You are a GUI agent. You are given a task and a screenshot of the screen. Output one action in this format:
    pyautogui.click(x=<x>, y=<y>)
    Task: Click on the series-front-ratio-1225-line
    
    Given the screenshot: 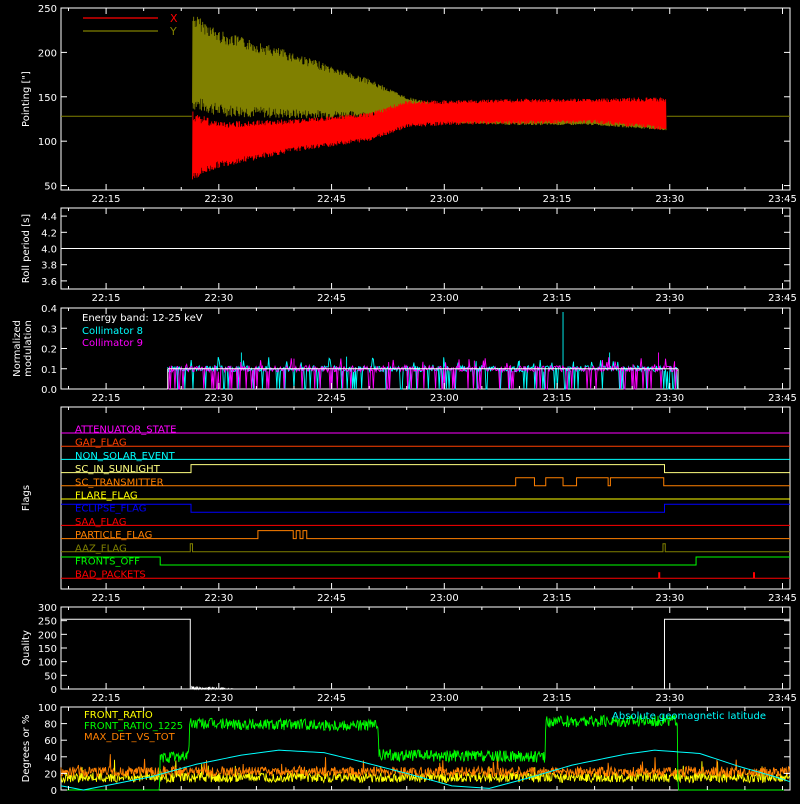 What is the action you would take?
    pyautogui.click(x=425, y=752)
    